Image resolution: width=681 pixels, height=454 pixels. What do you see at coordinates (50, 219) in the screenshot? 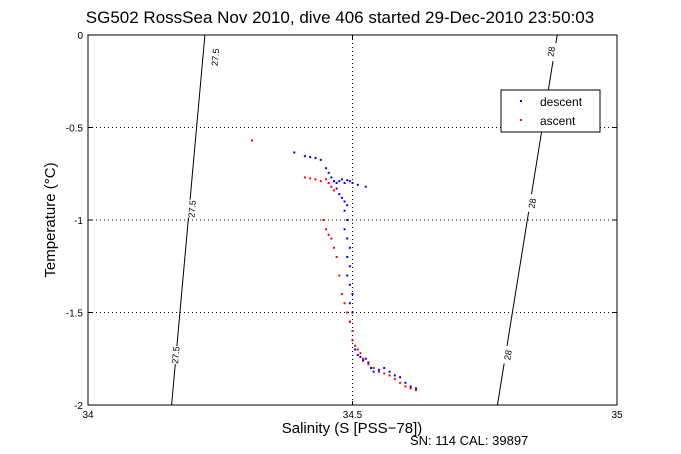
I see `y-axis-label: Temperature (°C)` at bounding box center [50, 219].